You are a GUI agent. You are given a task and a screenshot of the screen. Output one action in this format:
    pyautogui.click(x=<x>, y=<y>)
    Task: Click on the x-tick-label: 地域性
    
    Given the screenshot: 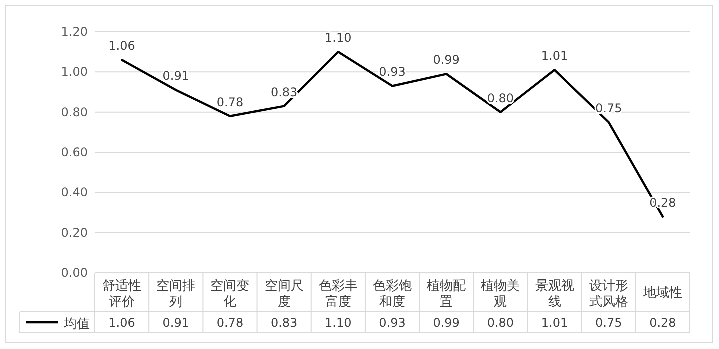 What is the action you would take?
    pyautogui.click(x=662, y=293)
    